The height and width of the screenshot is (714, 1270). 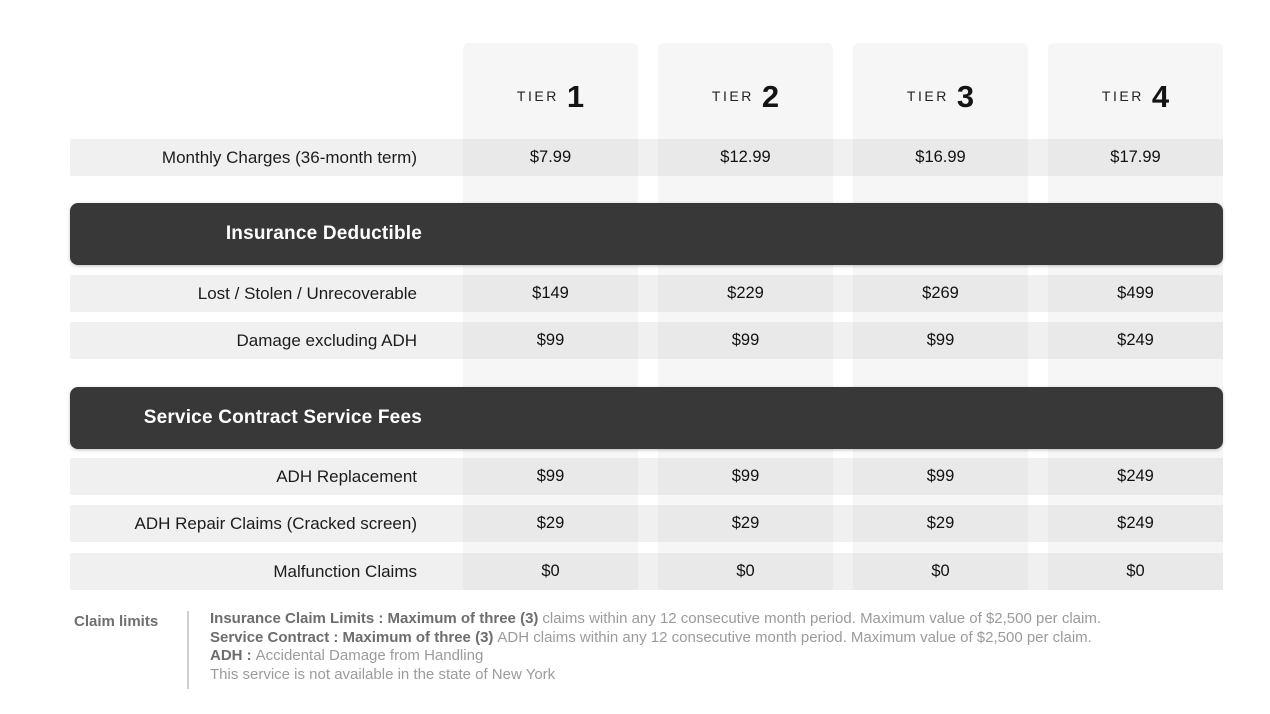 I want to click on footnote-text: Accidental Damage from Handling, so click(x=369, y=655).